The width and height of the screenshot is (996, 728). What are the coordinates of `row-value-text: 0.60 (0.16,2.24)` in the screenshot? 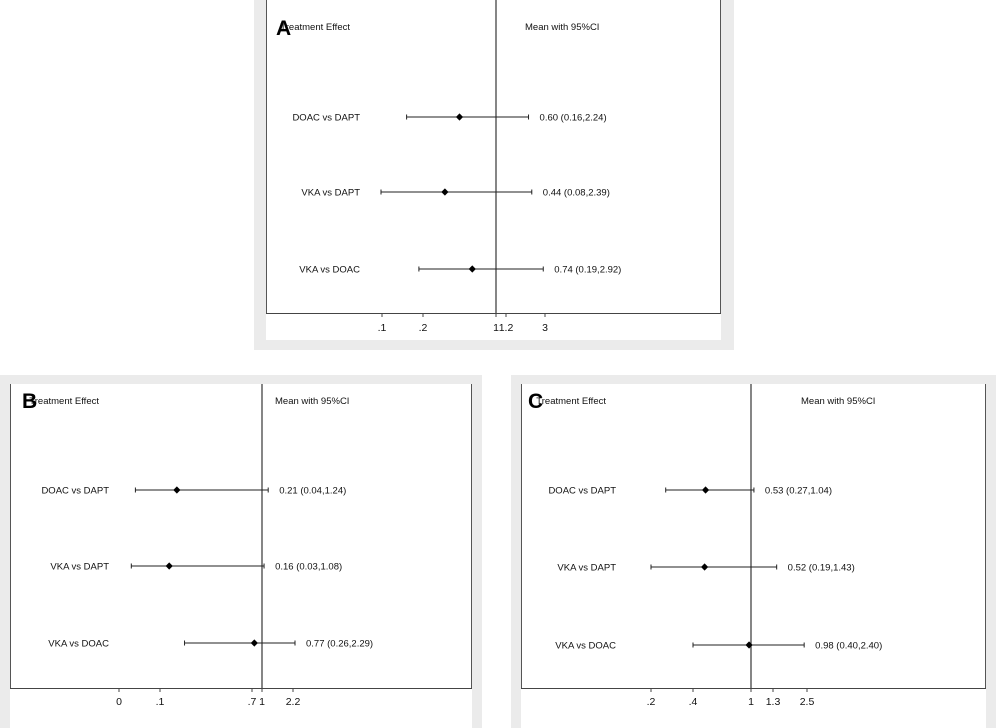 It's located at (573, 118).